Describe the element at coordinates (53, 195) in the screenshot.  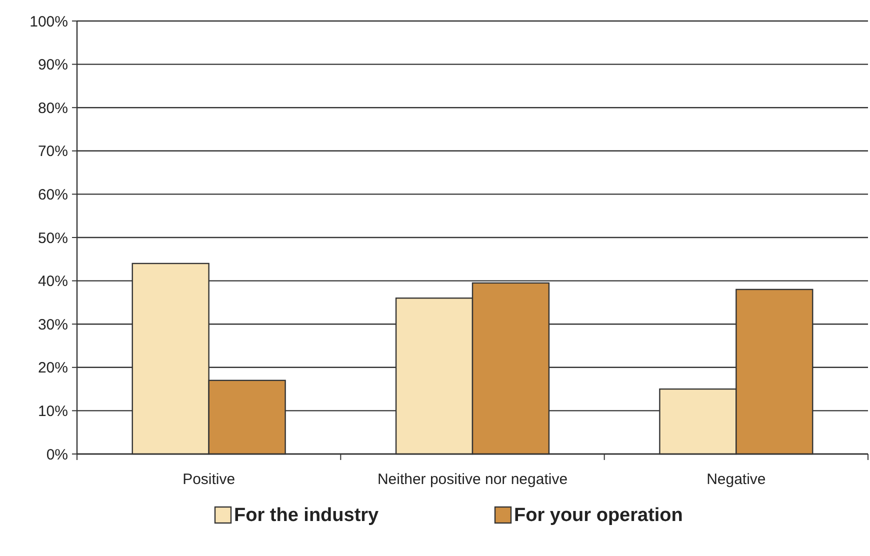
I see `y-tick-label: 60%` at that location.